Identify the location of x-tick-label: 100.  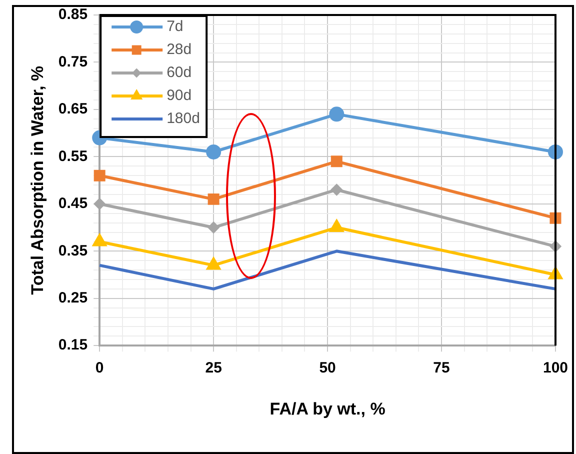
(555, 368).